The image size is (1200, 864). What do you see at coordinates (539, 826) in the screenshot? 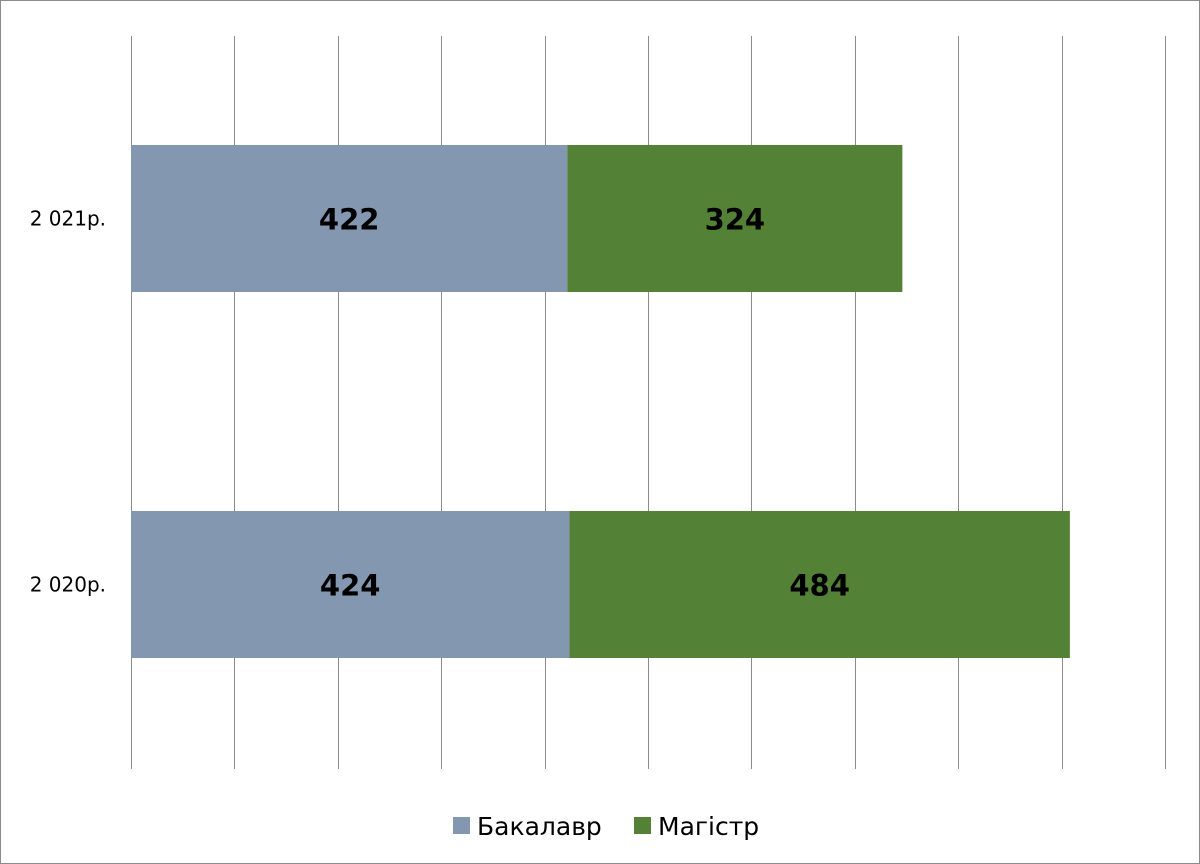
I see `legend-label: Бакалавр` at bounding box center [539, 826].